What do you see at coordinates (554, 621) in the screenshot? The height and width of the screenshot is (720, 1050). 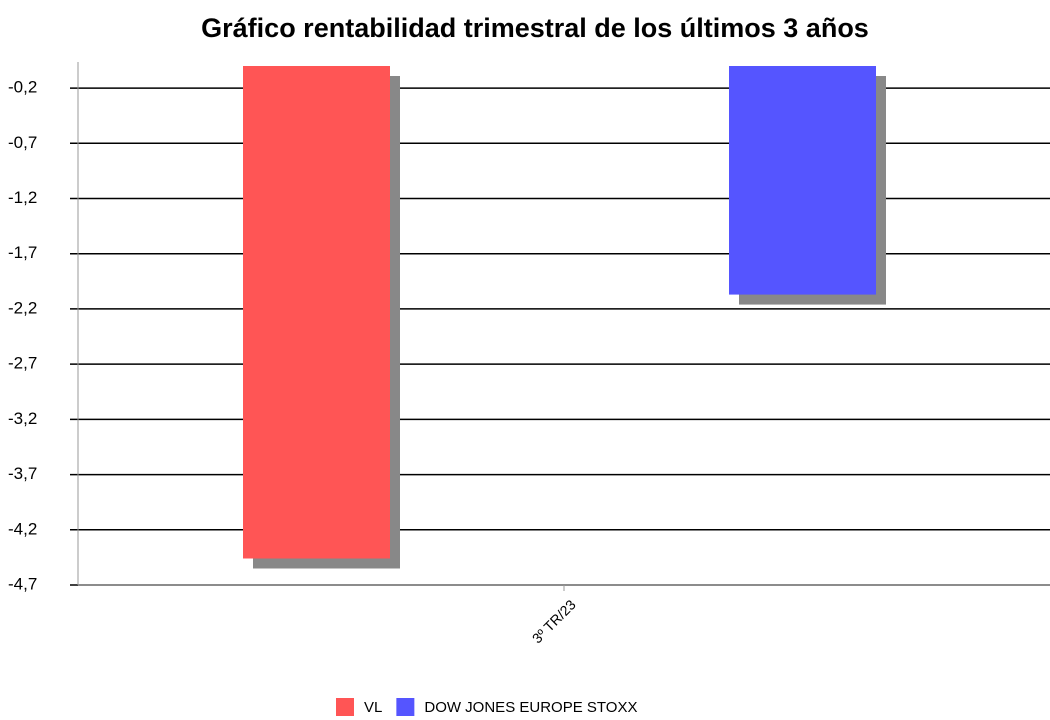 I see `x-tick-label: 3º TR/23` at bounding box center [554, 621].